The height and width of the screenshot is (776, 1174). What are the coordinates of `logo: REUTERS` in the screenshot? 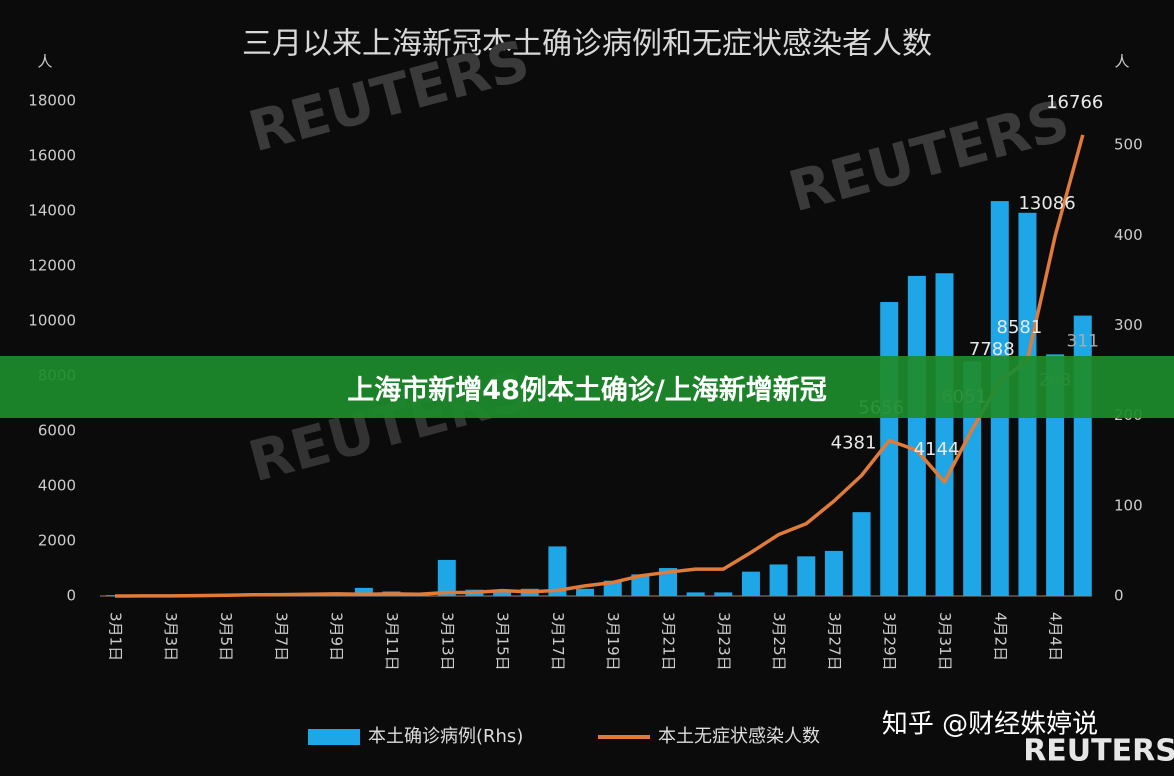 It's located at (1098, 751).